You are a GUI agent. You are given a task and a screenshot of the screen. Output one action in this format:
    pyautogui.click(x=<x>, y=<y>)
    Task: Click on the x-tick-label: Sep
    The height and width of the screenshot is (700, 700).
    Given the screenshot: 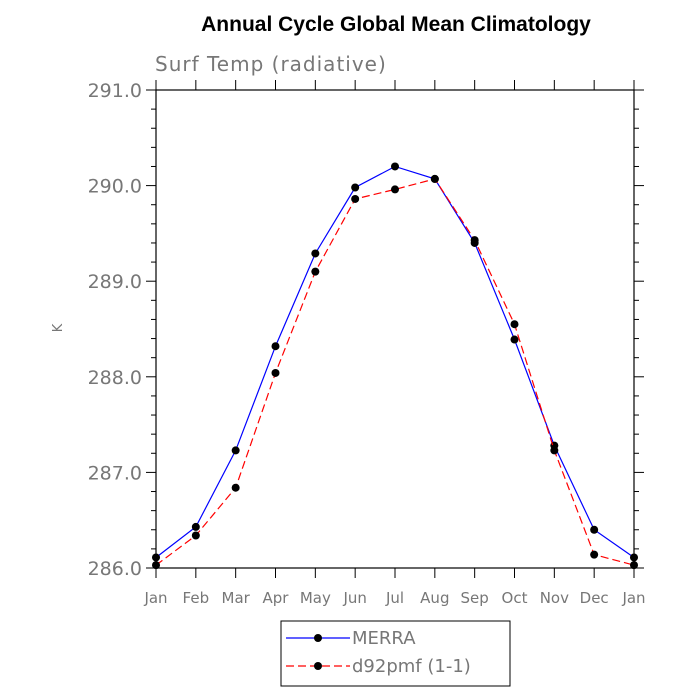 What is the action you would take?
    pyautogui.click(x=475, y=598)
    